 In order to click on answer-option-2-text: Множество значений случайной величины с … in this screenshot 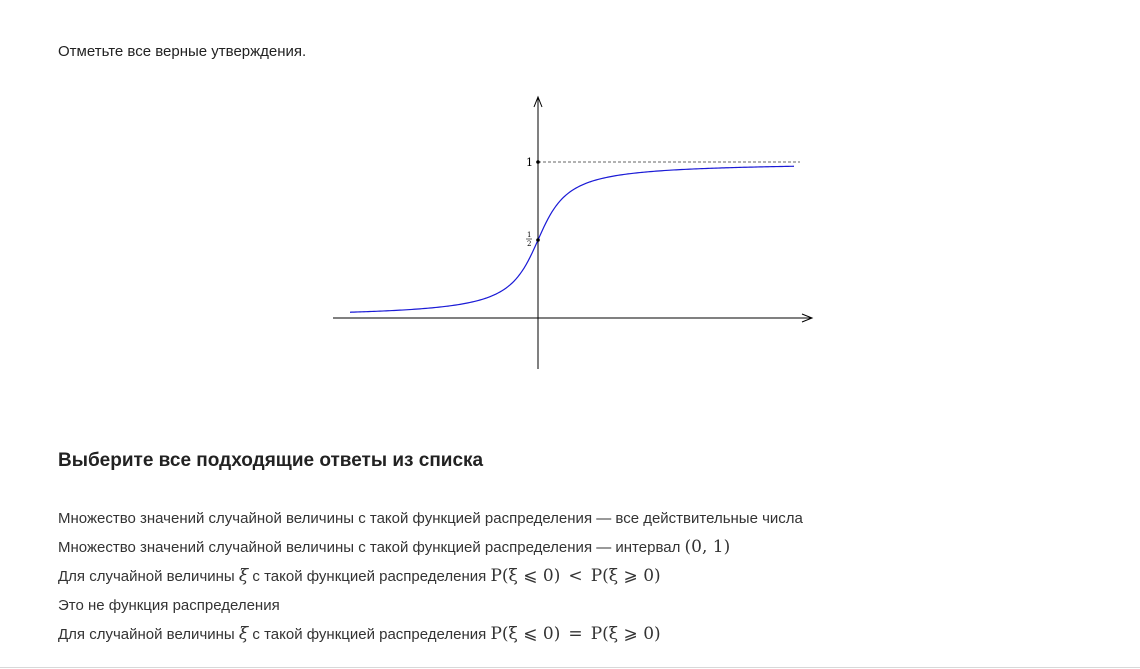, I will do `click(371, 547)`.